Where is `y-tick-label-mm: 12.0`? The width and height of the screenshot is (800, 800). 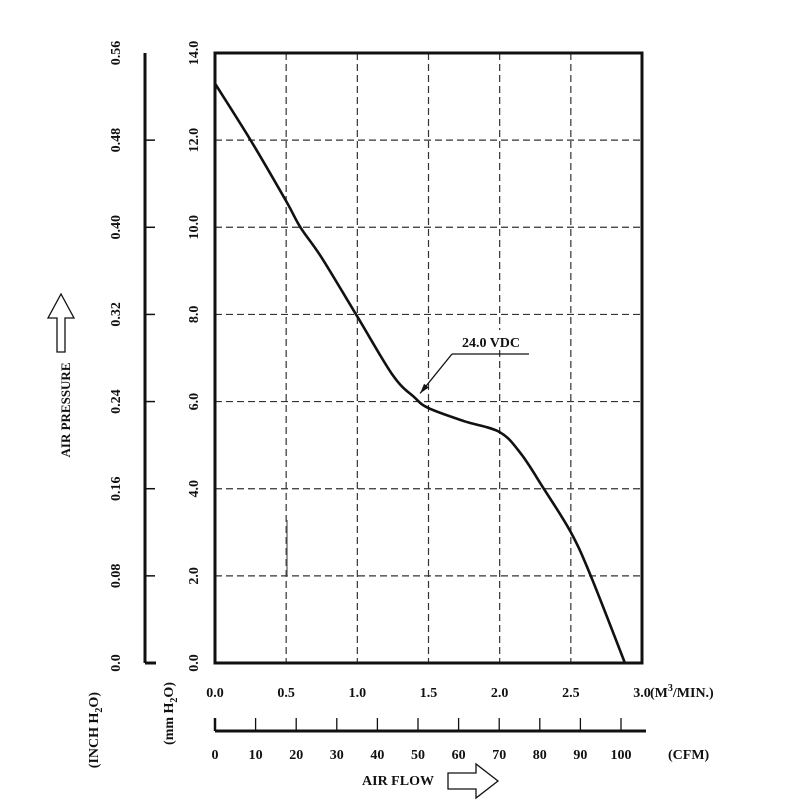
y-tick-label-mm: 12.0 is located at coordinates (194, 140).